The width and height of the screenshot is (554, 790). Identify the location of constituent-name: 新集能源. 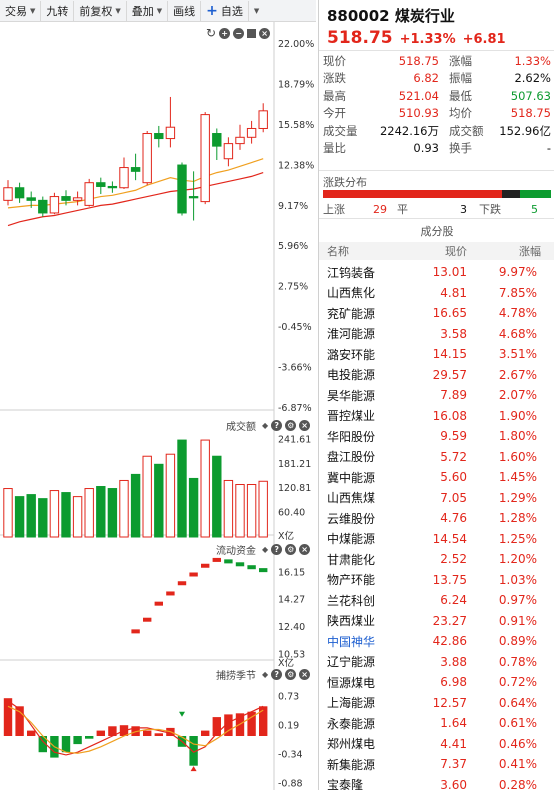
(351, 764).